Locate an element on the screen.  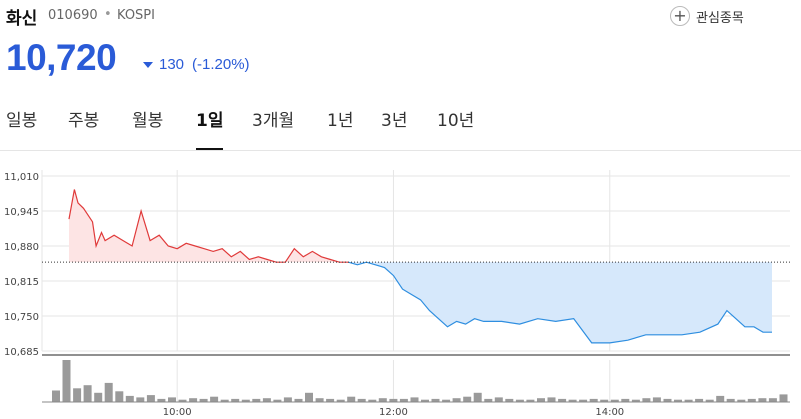
change-amount: 130 is located at coordinates (172, 64).